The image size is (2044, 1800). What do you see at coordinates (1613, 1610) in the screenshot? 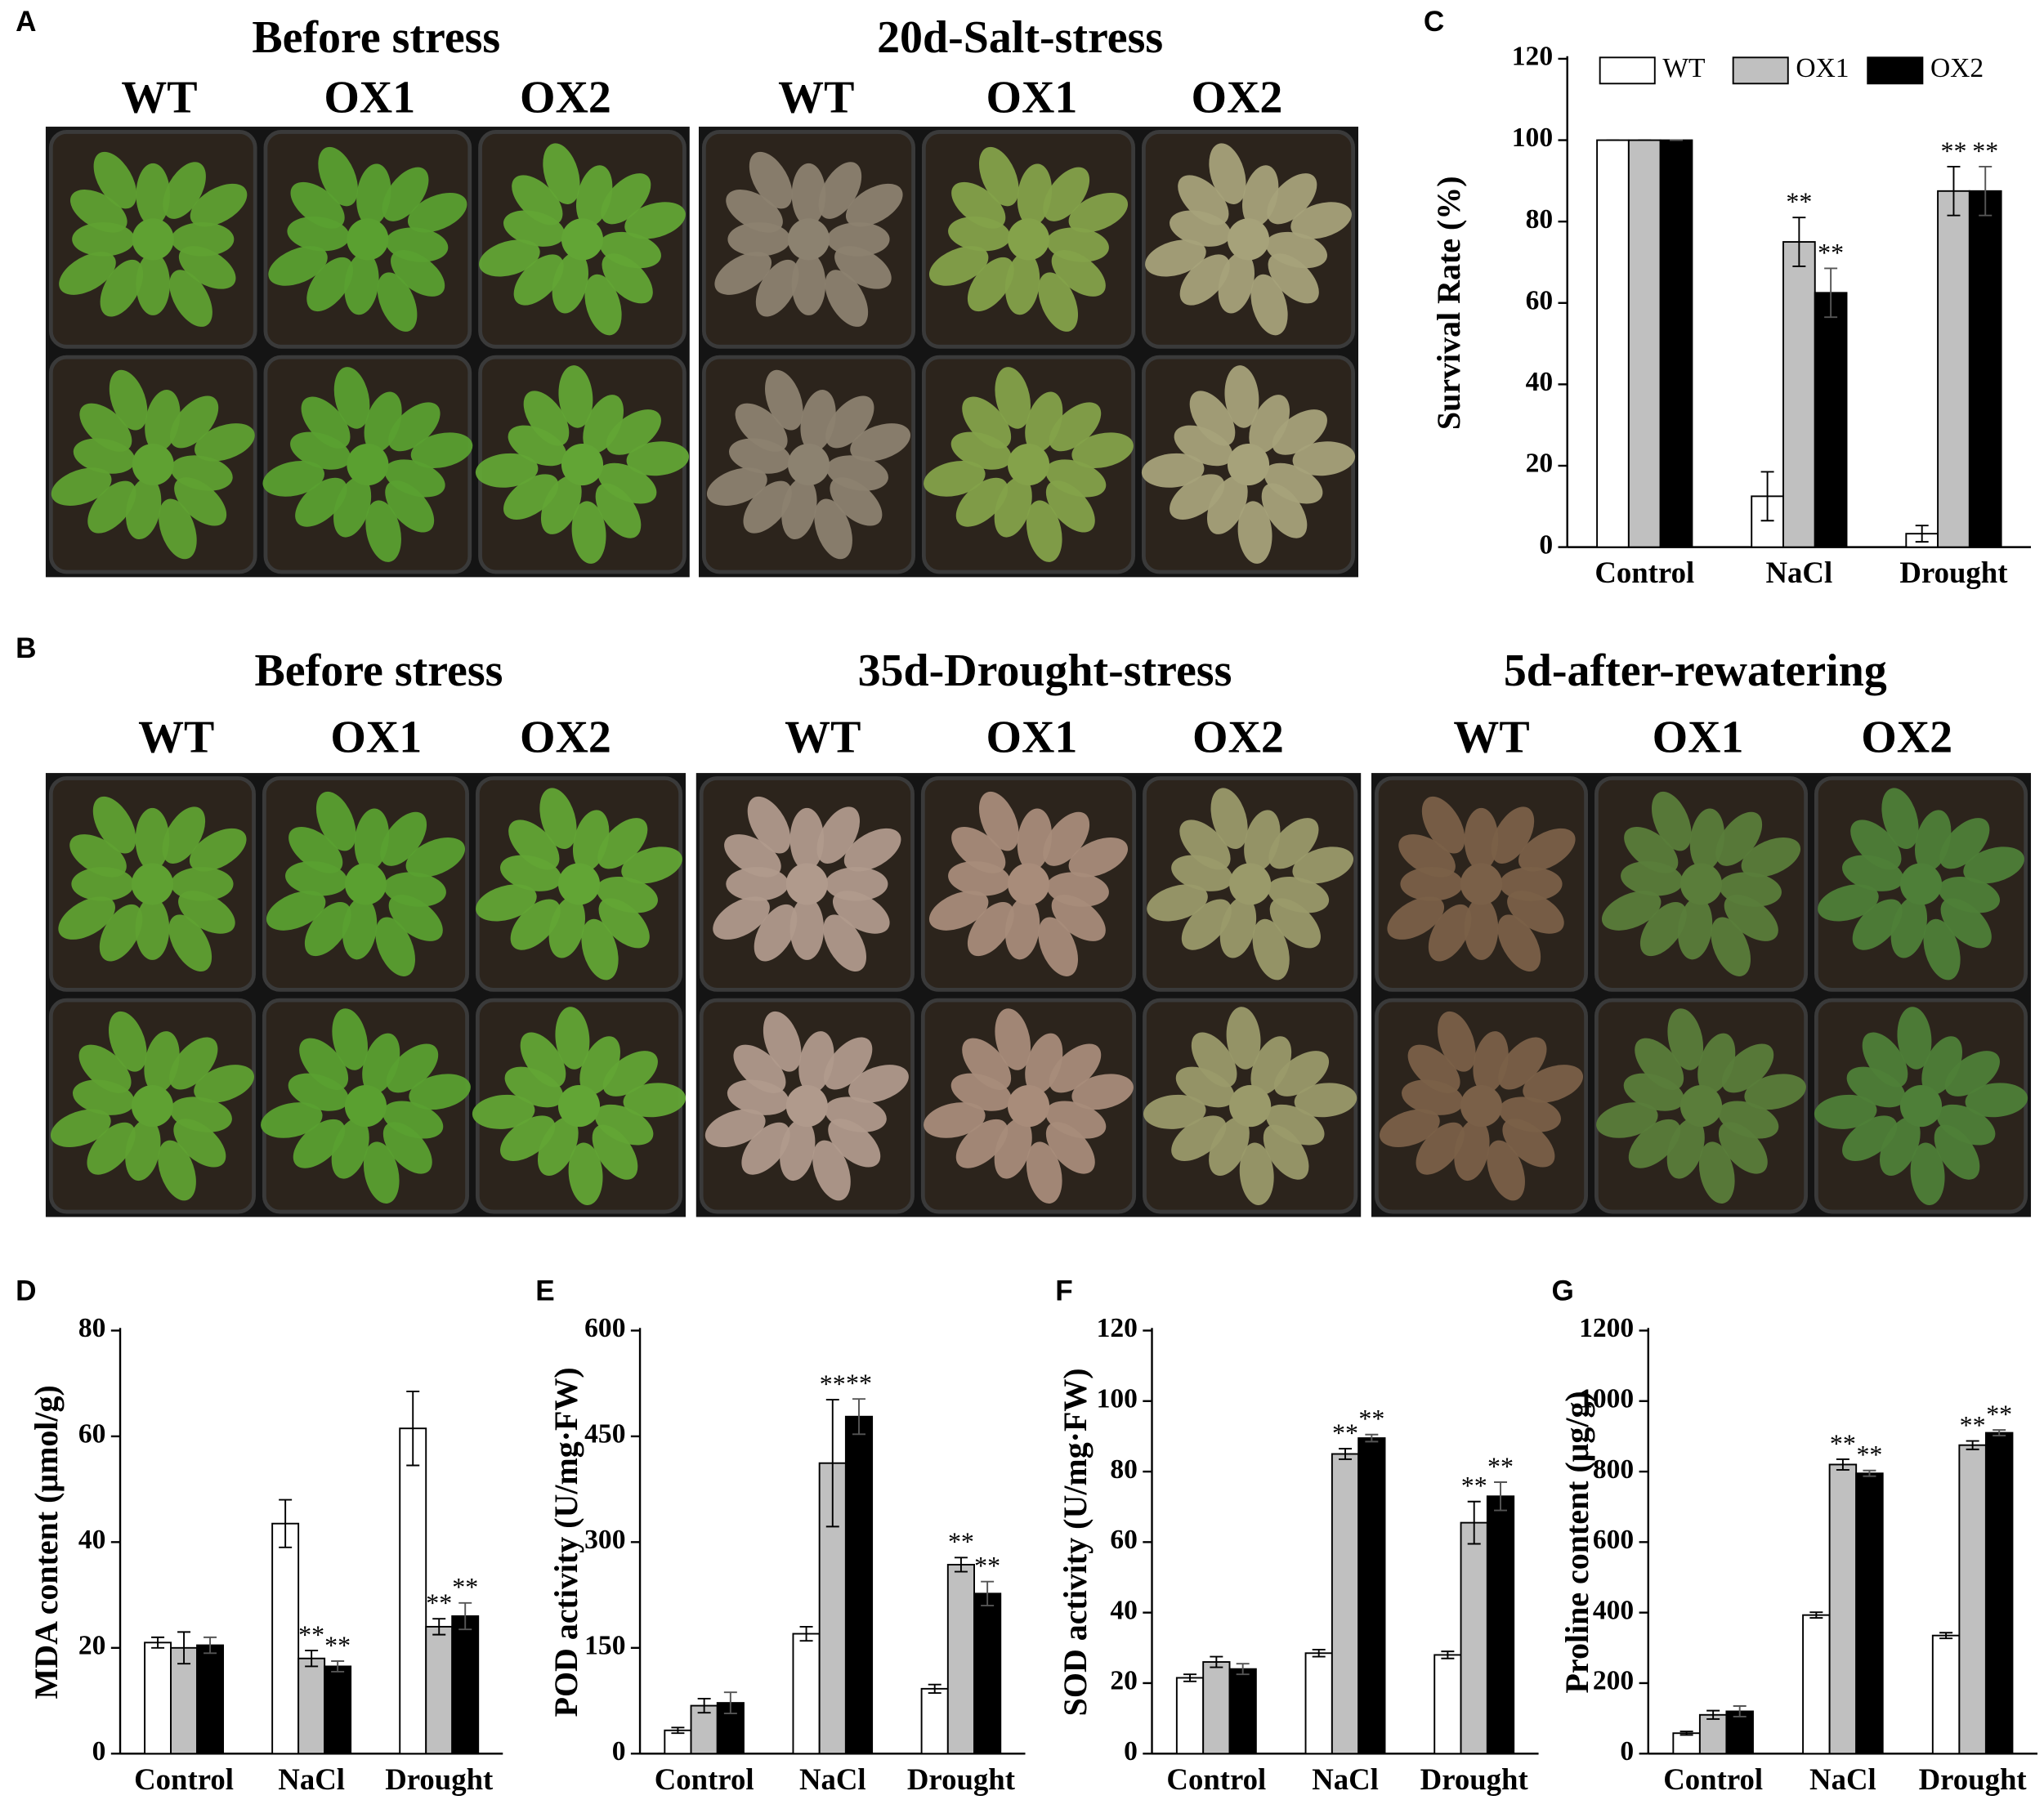
I see `y-tick-label: 400` at bounding box center [1613, 1610].